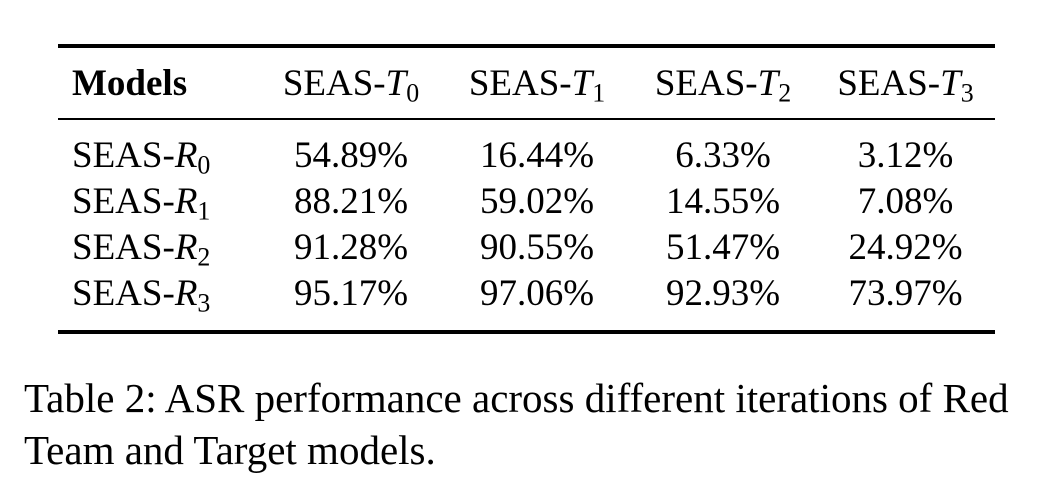 This screenshot has width=1048, height=496. I want to click on header-target-3-prefix: SEAS-, so click(889, 83).